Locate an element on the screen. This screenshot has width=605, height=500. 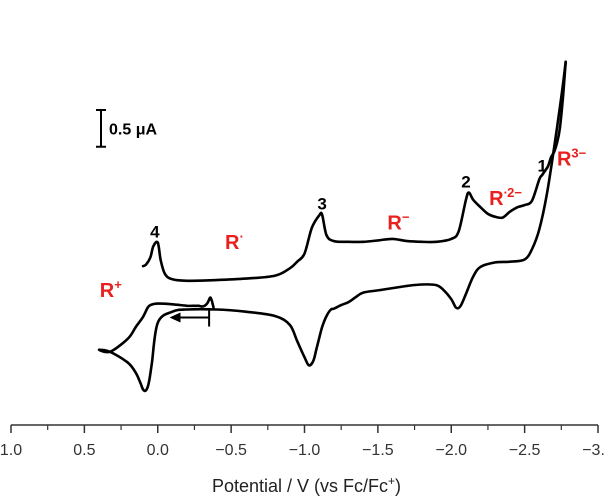
scan-direction-arrow is located at coordinates (190, 317).